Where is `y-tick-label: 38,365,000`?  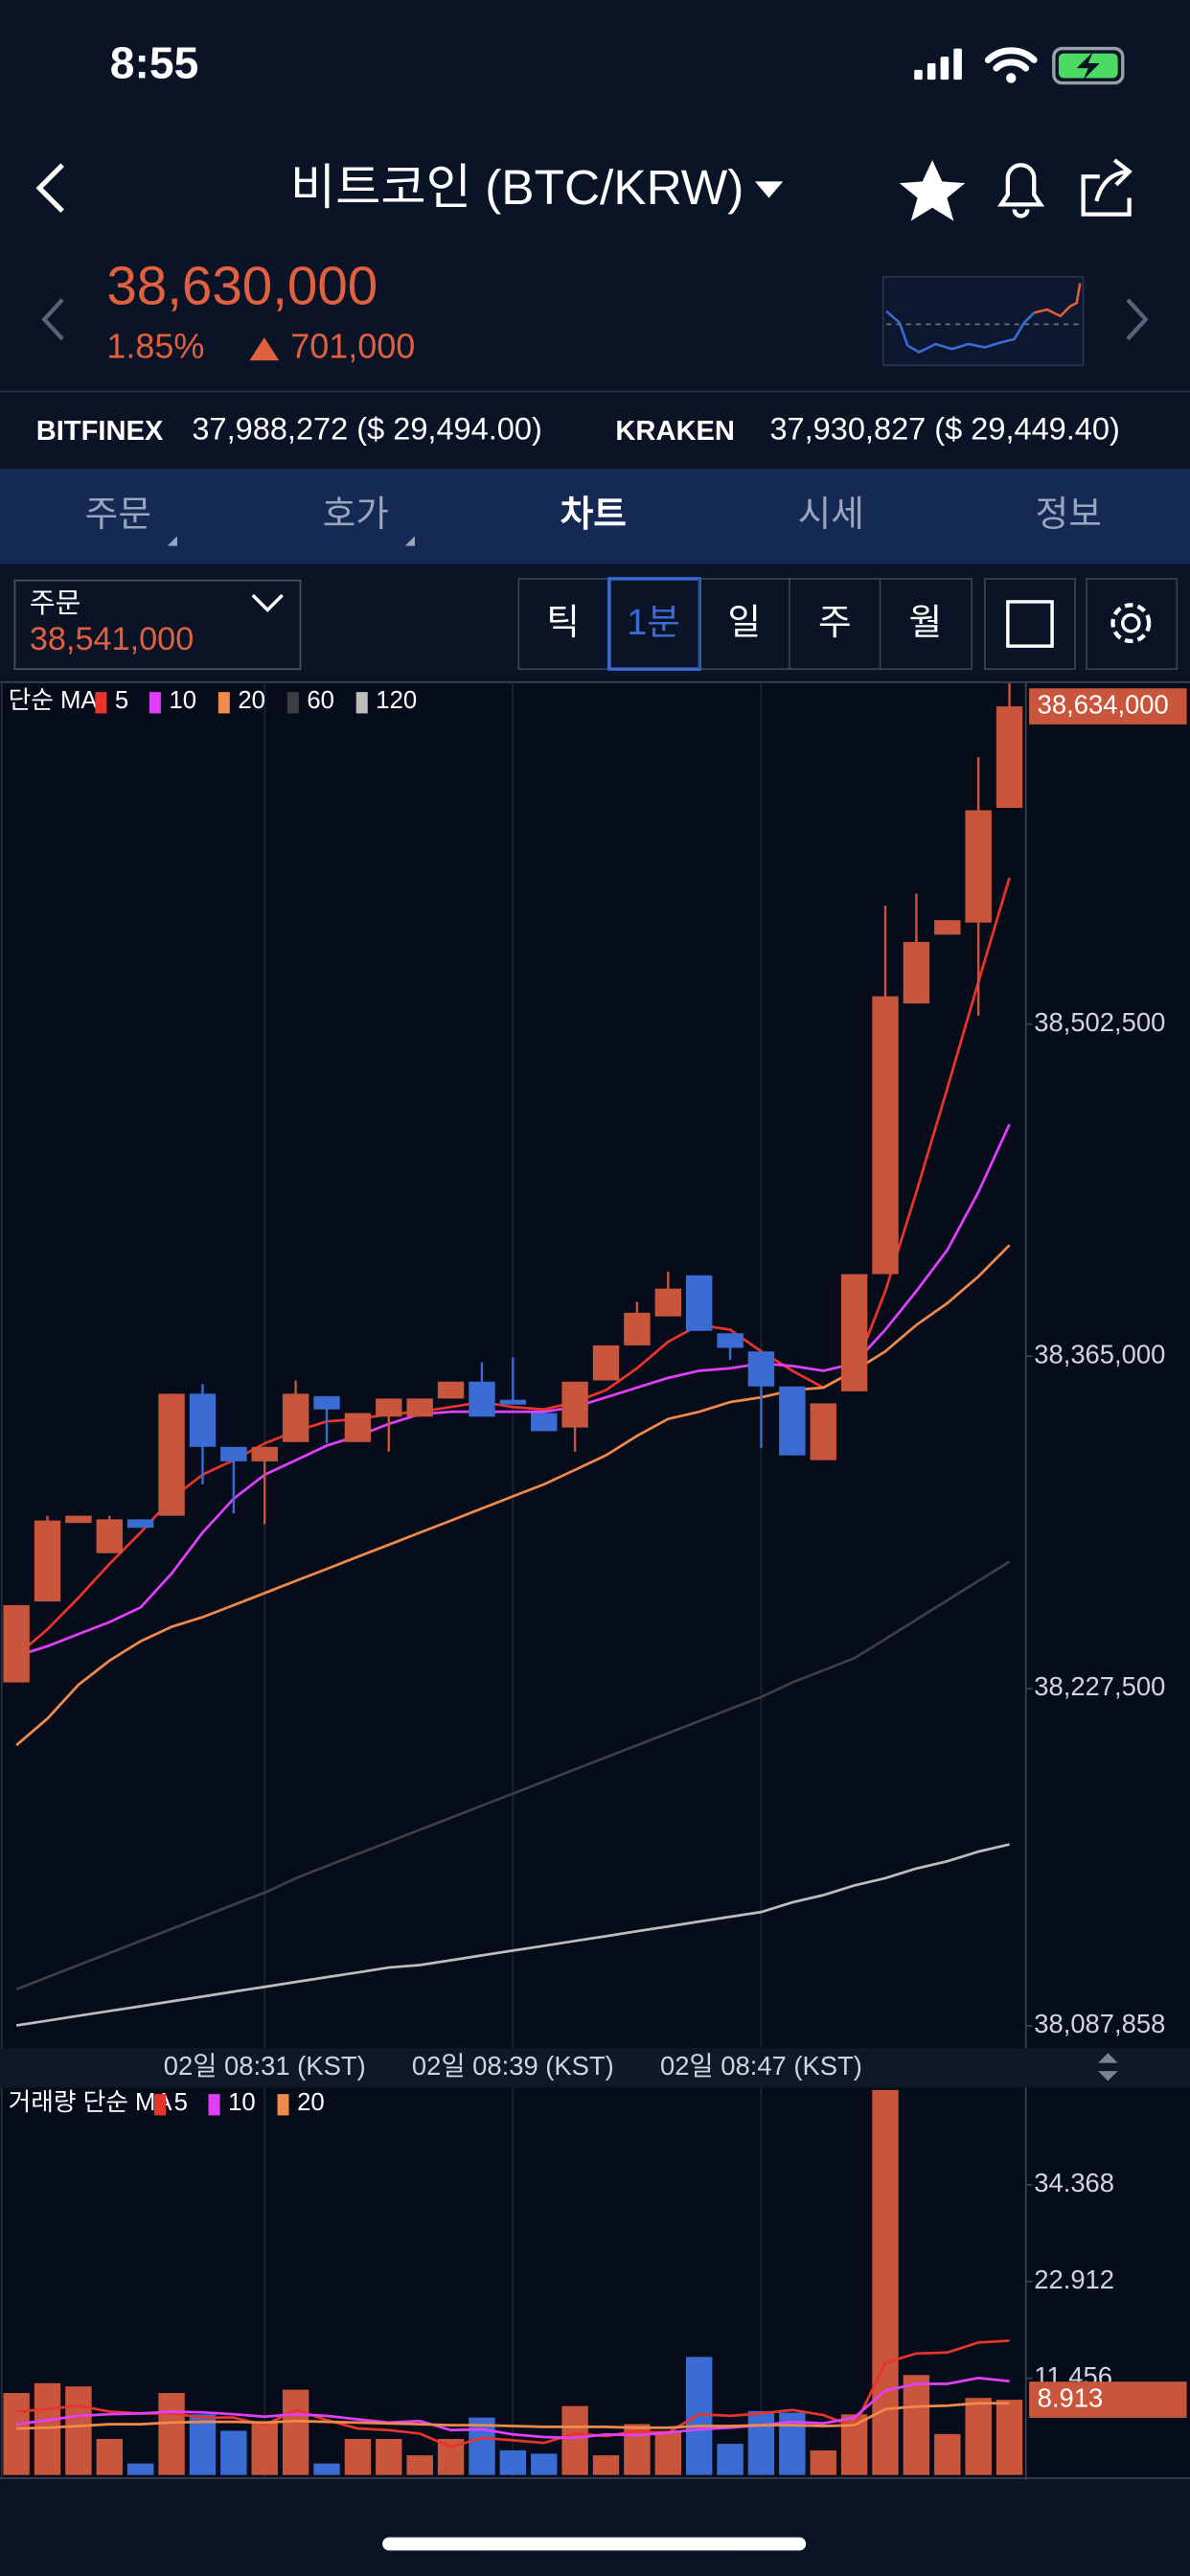 y-tick-label: 38,365,000 is located at coordinates (1100, 1353).